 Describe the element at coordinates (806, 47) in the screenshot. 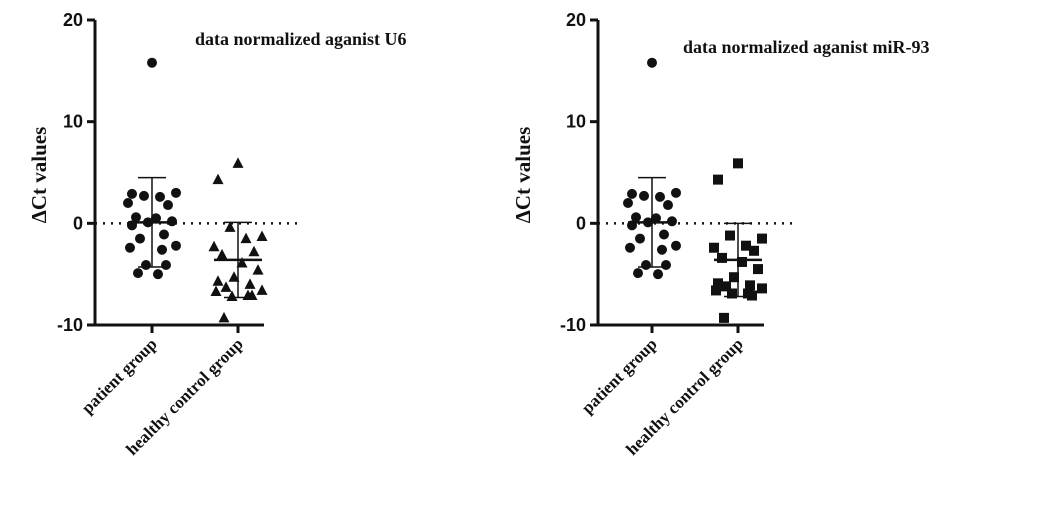

I see `panel-title: data normalized aganist miR-93` at that location.